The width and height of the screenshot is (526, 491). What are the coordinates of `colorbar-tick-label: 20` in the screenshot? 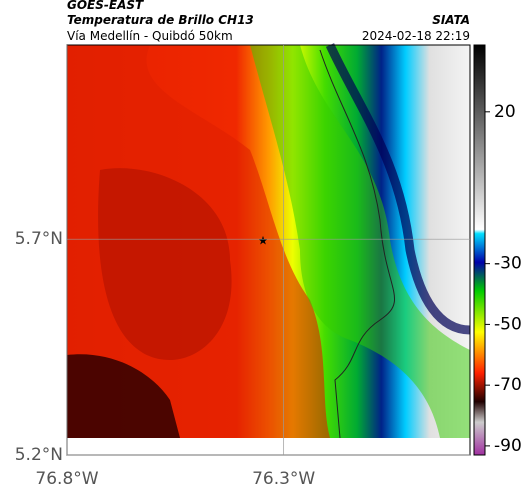 It's located at (505, 112).